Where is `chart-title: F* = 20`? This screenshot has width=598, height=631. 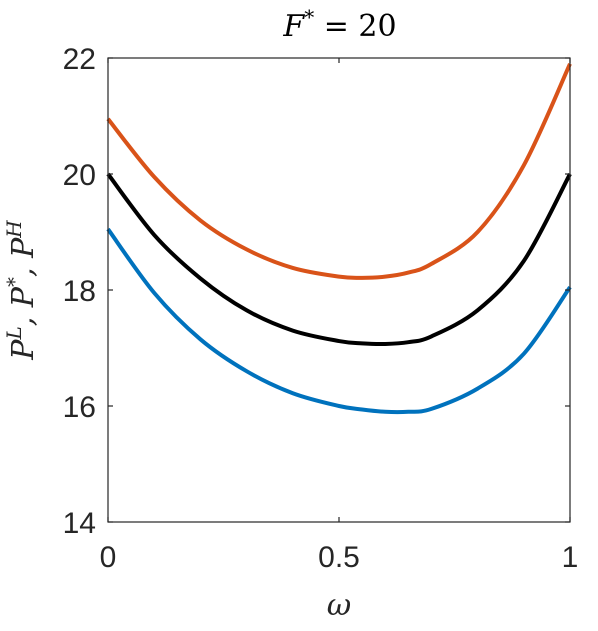
chart-title: F* = 20 is located at coordinates (339, 24).